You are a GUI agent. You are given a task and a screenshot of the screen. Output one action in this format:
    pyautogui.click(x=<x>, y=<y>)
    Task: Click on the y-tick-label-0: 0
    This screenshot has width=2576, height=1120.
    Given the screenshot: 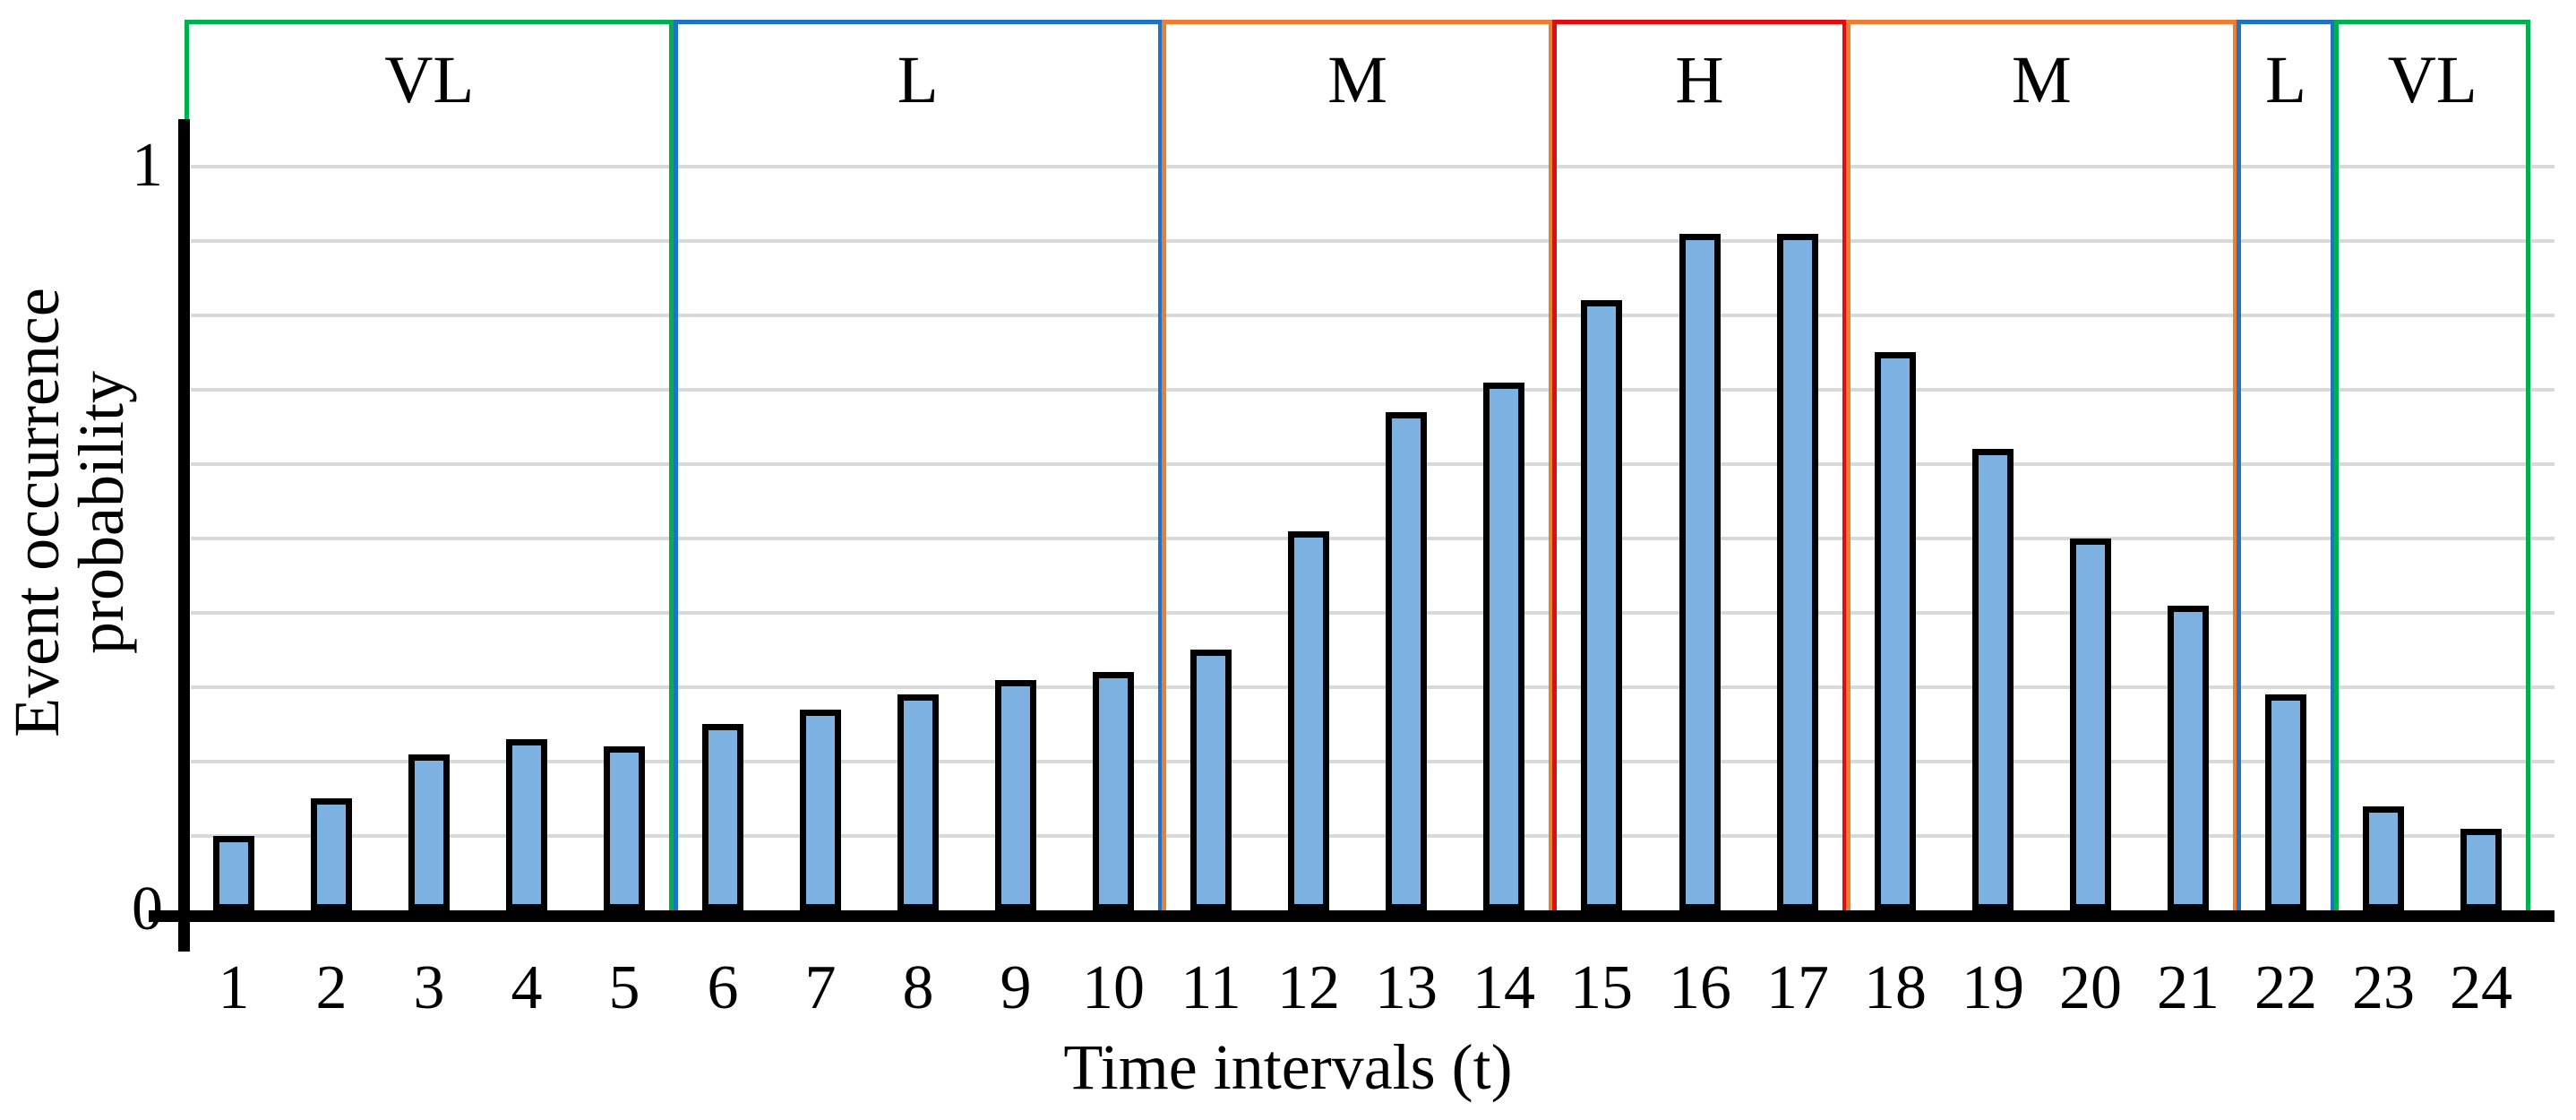 What is the action you would take?
    pyautogui.click(x=147, y=908)
    